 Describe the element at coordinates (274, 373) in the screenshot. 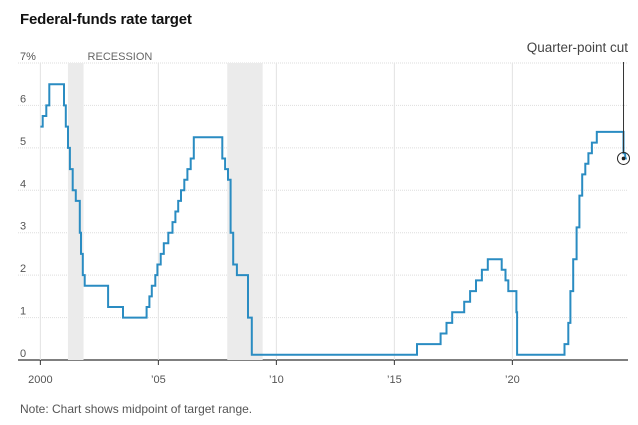

I see `x-axis-tick-labels: 2000 ’05 ’10 ’15 ’20` at that location.